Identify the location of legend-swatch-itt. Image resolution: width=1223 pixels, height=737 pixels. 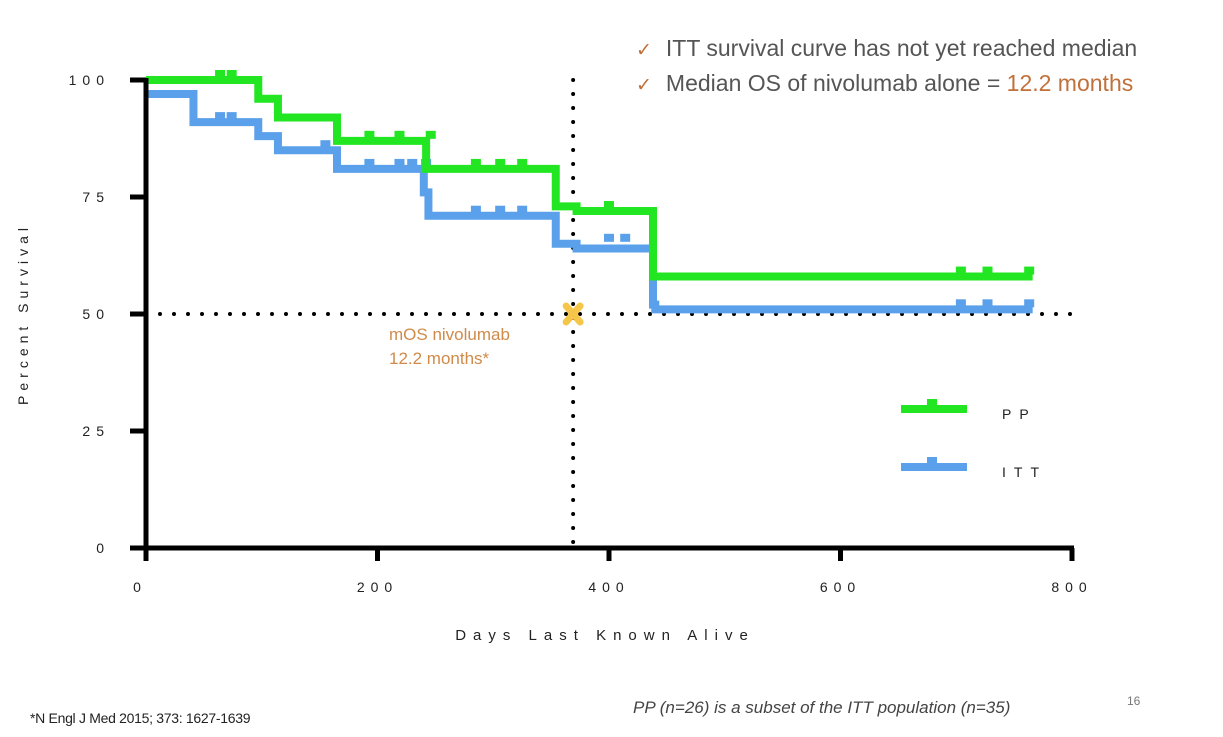
(934, 467).